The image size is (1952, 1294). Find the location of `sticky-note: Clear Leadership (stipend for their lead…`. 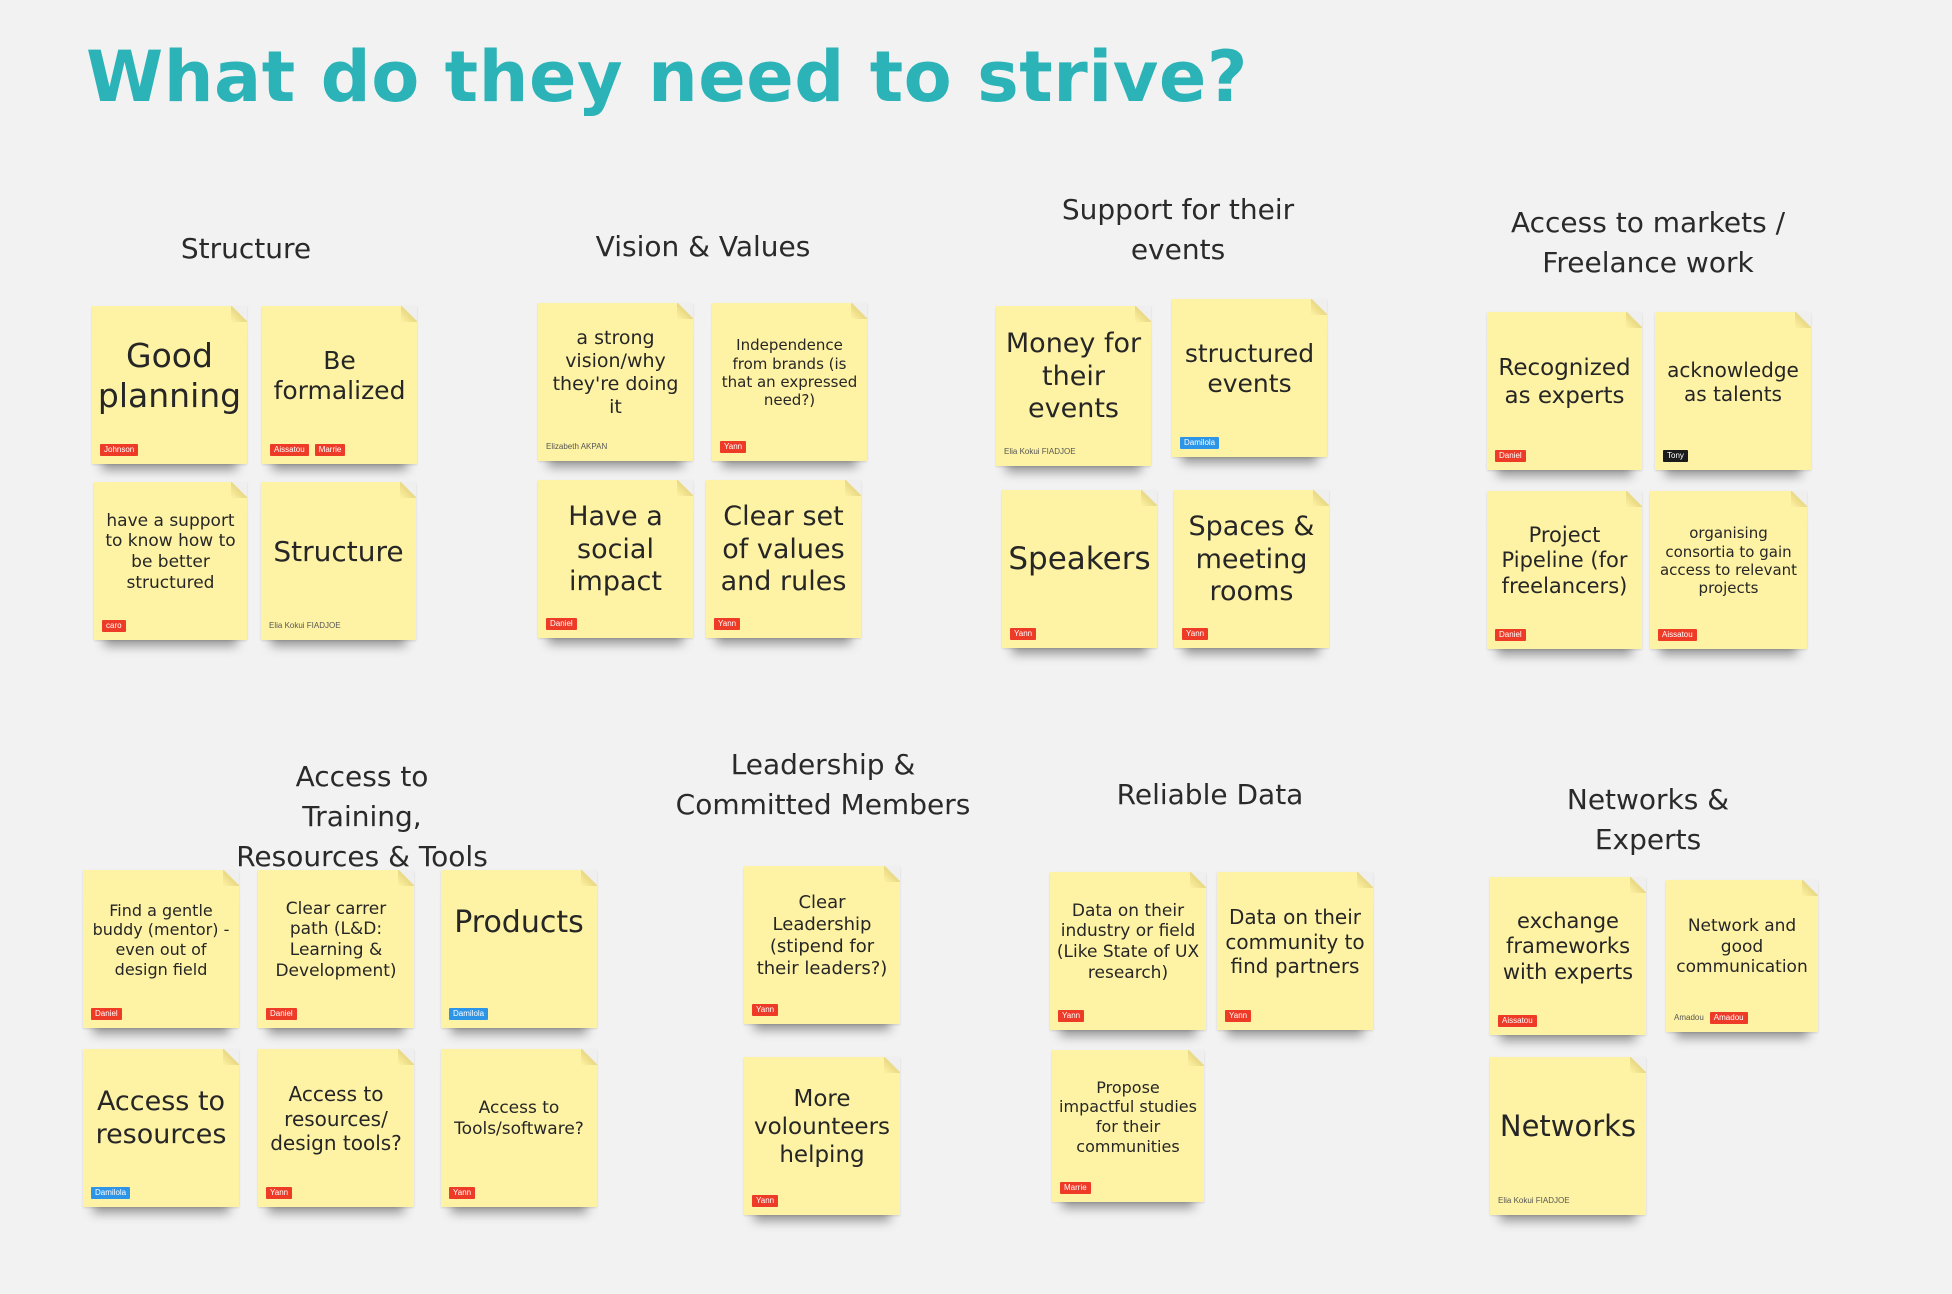

sticky-note: Clear Leadership (stipend for their lead… is located at coordinates (822, 945).